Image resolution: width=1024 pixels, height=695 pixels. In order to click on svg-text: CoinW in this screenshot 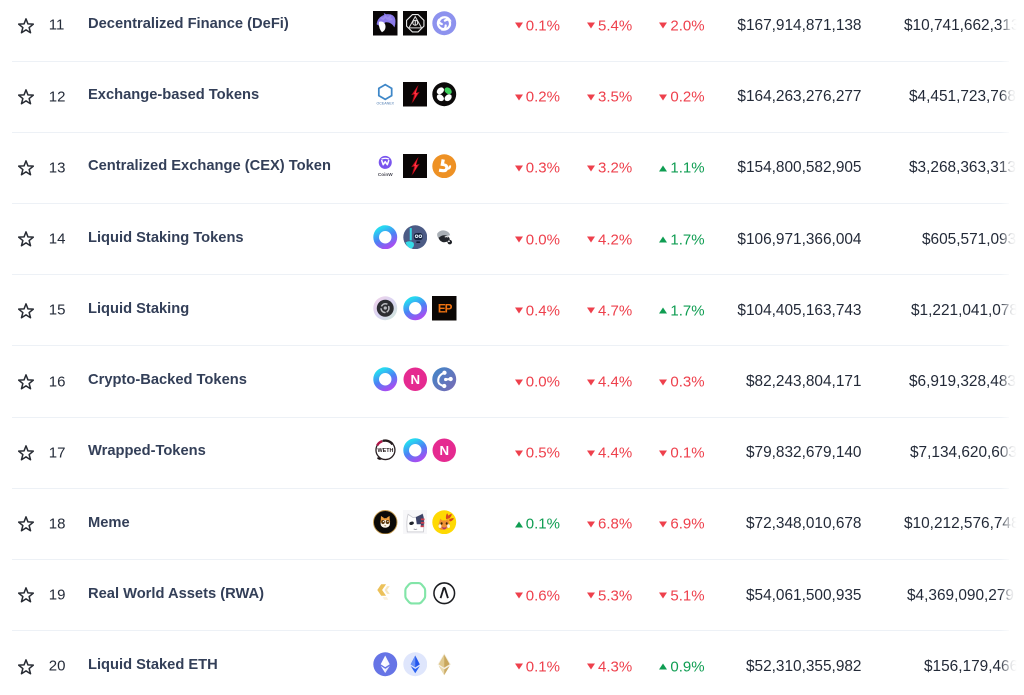, I will do `click(385, 173)`.